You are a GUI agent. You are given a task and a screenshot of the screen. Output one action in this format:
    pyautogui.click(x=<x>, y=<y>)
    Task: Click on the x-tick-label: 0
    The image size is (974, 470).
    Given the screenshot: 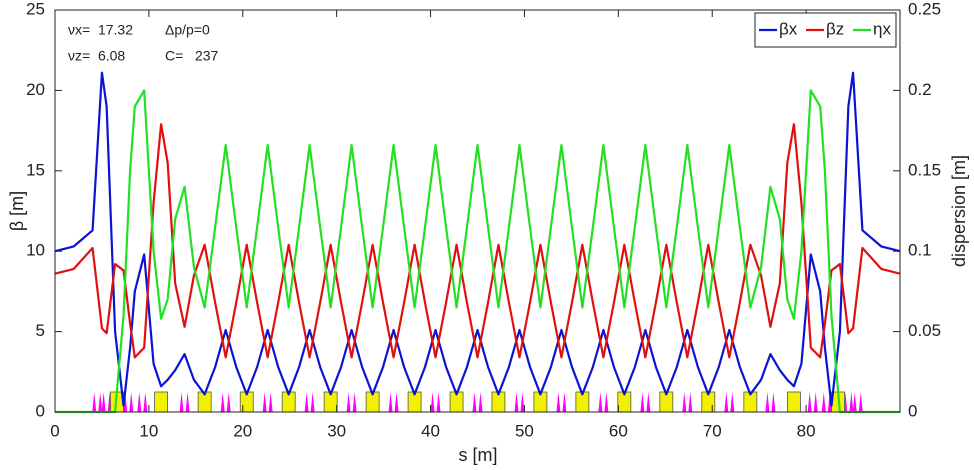 What is the action you would take?
    pyautogui.click(x=54, y=430)
    